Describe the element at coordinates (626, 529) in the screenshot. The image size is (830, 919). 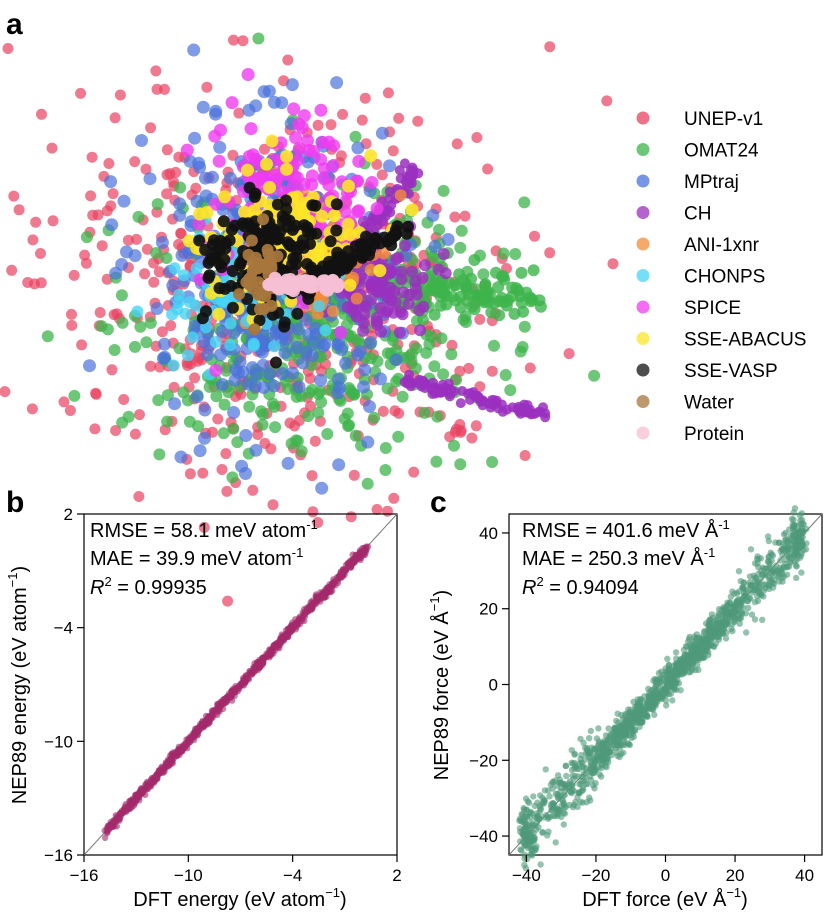
I see `force-rmse: RMSE = 401.6 meV Å-1` at that location.